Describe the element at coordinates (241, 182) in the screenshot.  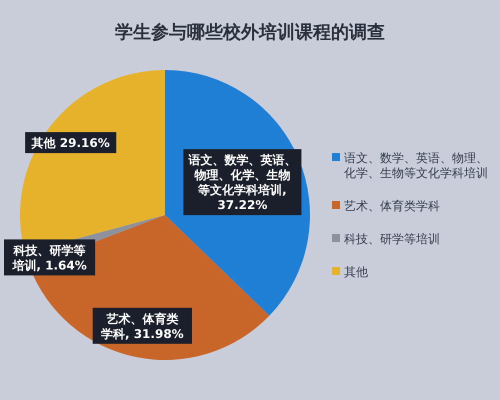
I see `data-label: 语文、数学、英语、物理、化学、生物等文化学科培训, 37.22%` at that location.